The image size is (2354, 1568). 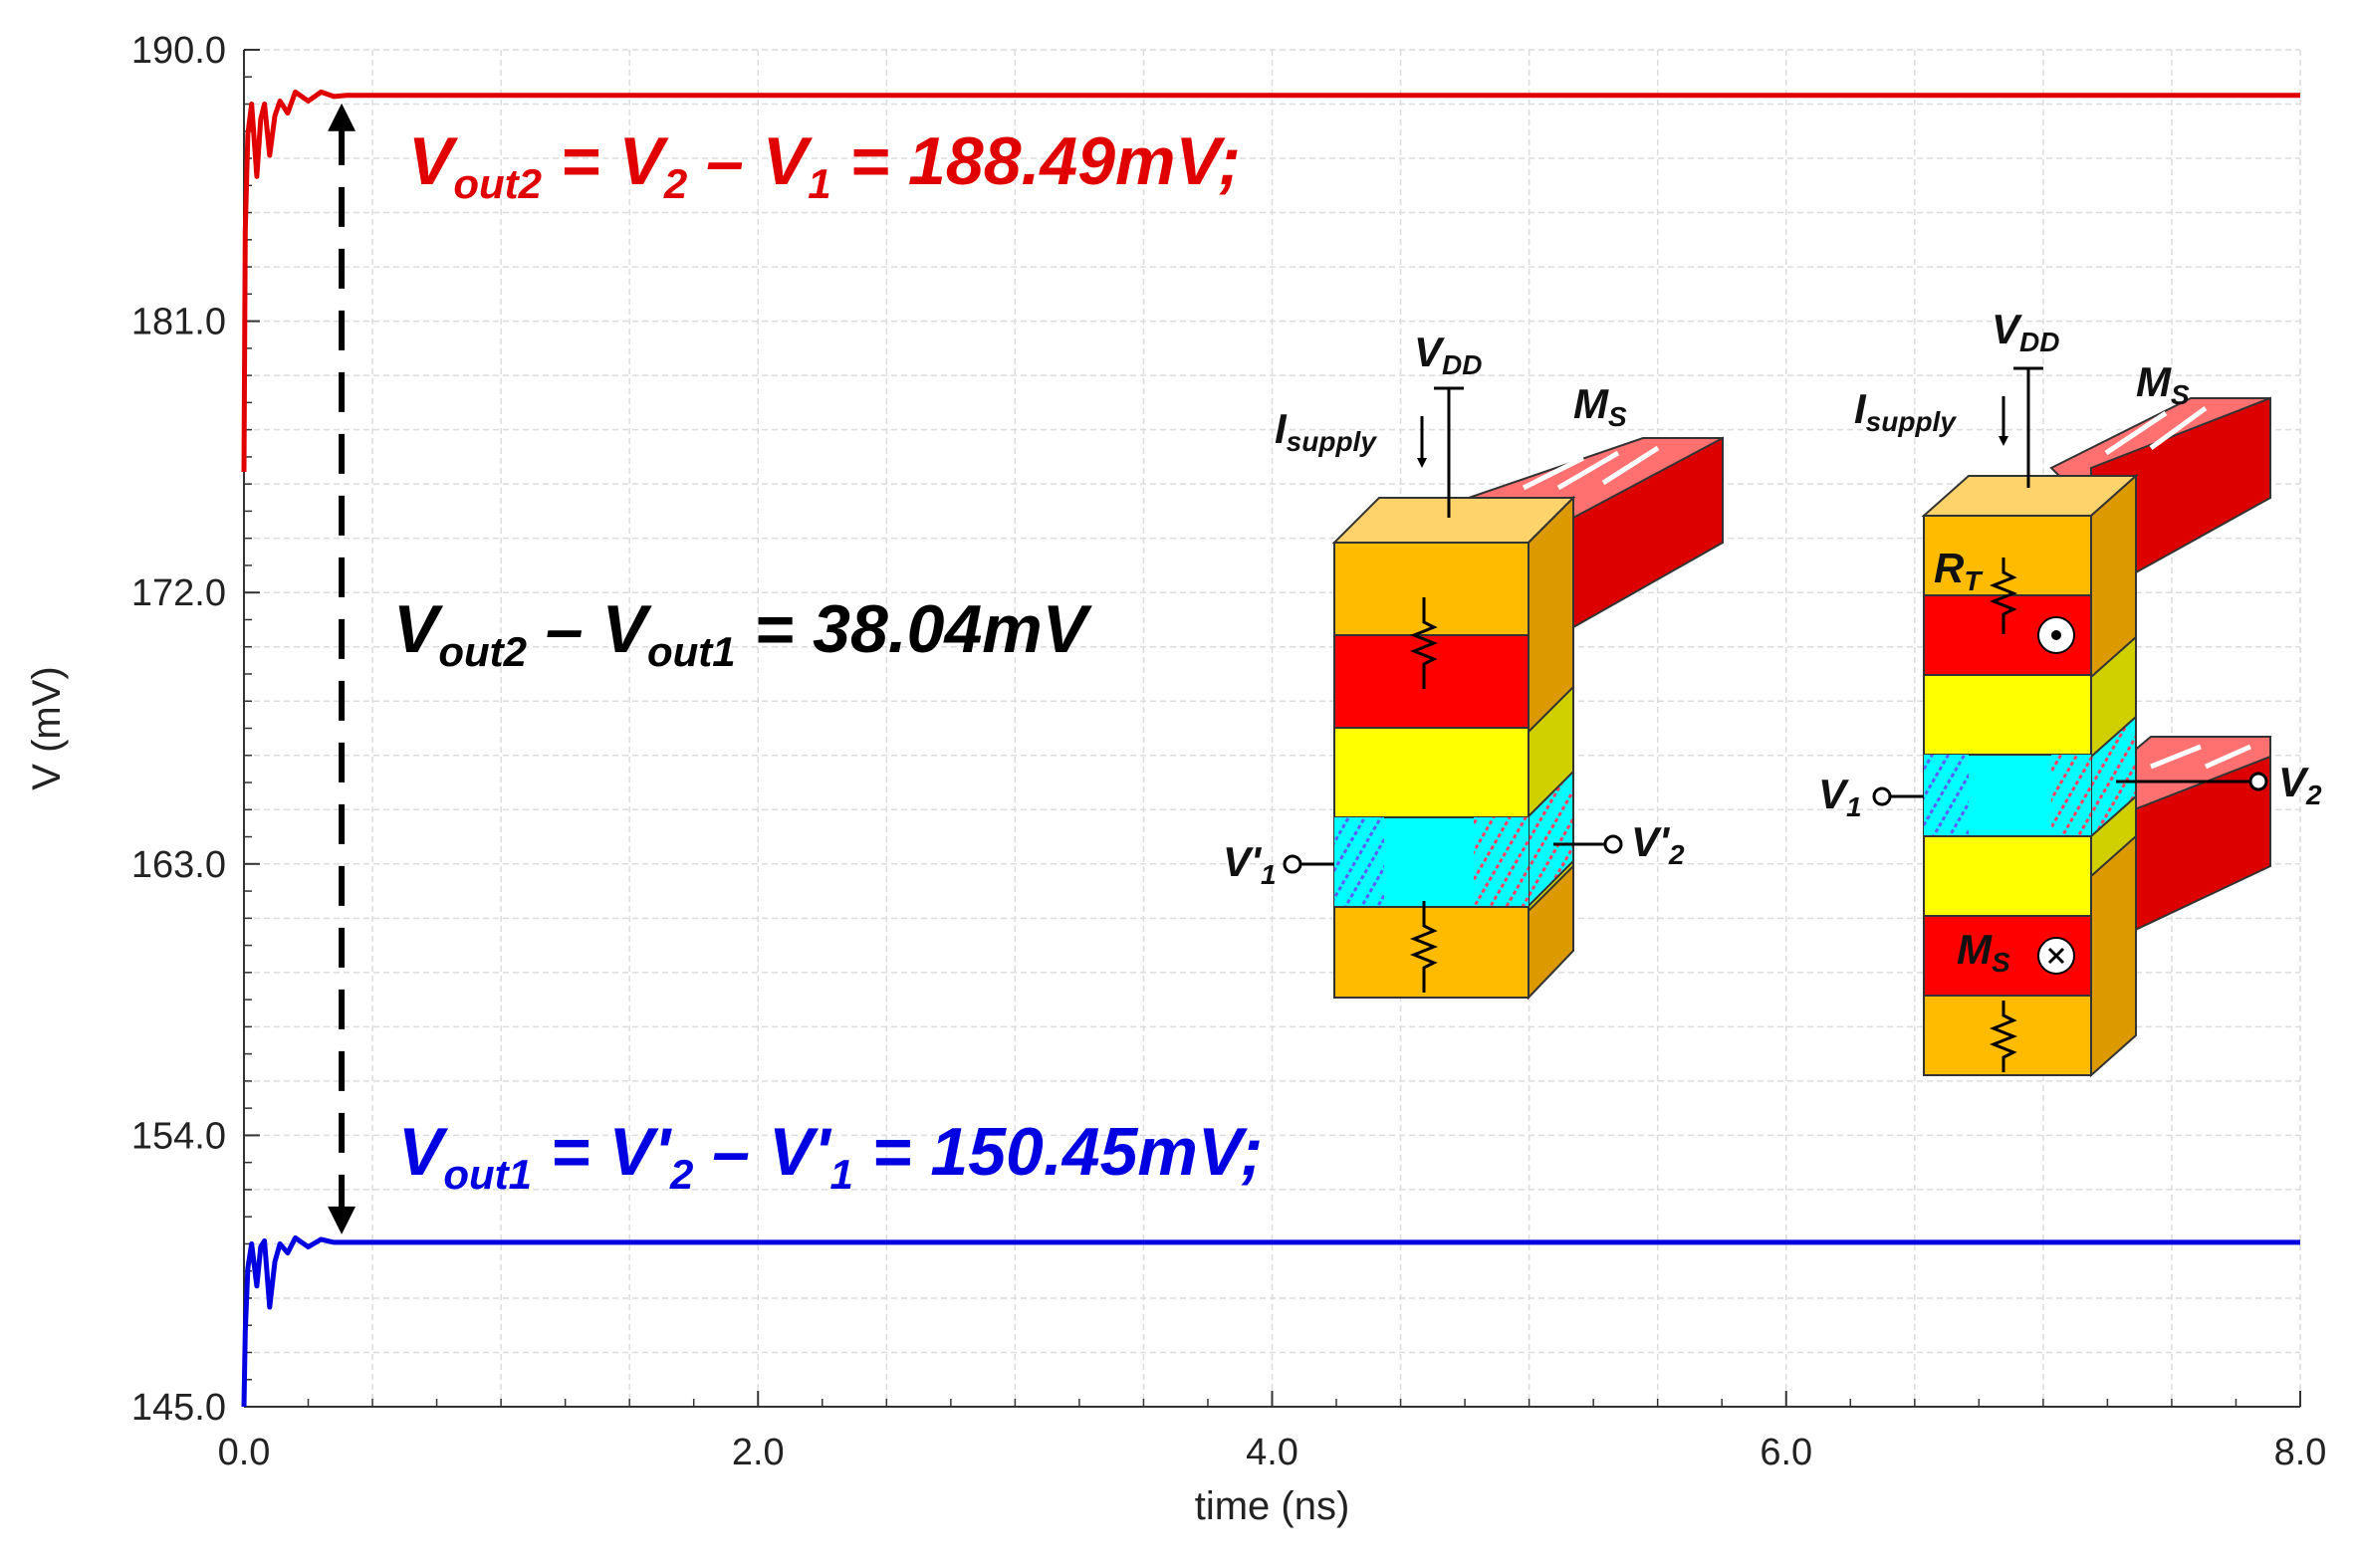 I want to click on layer-electrode-bottom, so click(x=1431, y=952).